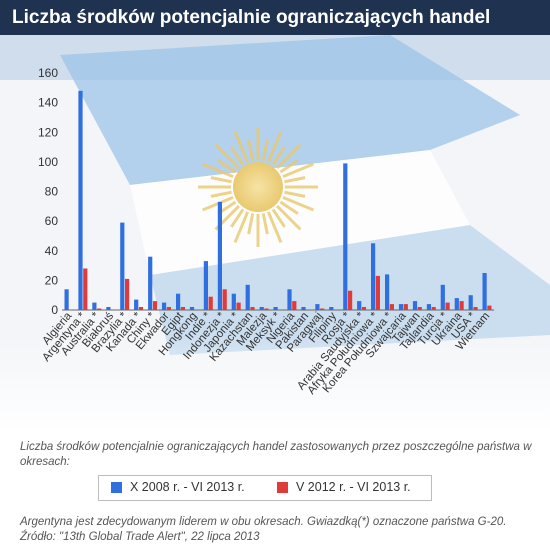 The image size is (550, 557). Describe the element at coordinates (52, 192) in the screenshot. I see `y-tick-label: 80` at that location.